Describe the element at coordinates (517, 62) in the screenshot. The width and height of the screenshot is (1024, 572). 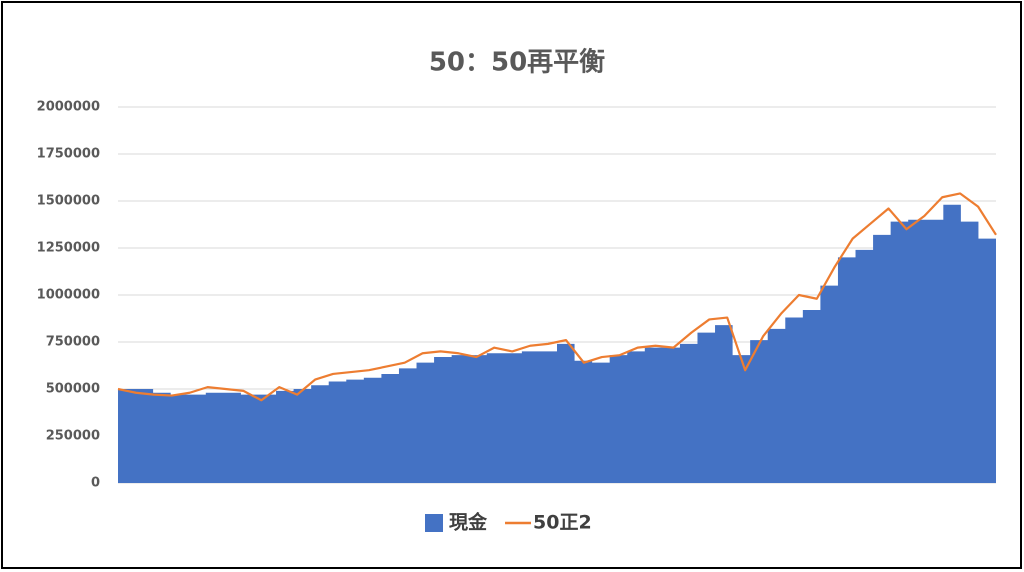
I see `chart-title: 50：50再平衡` at that location.